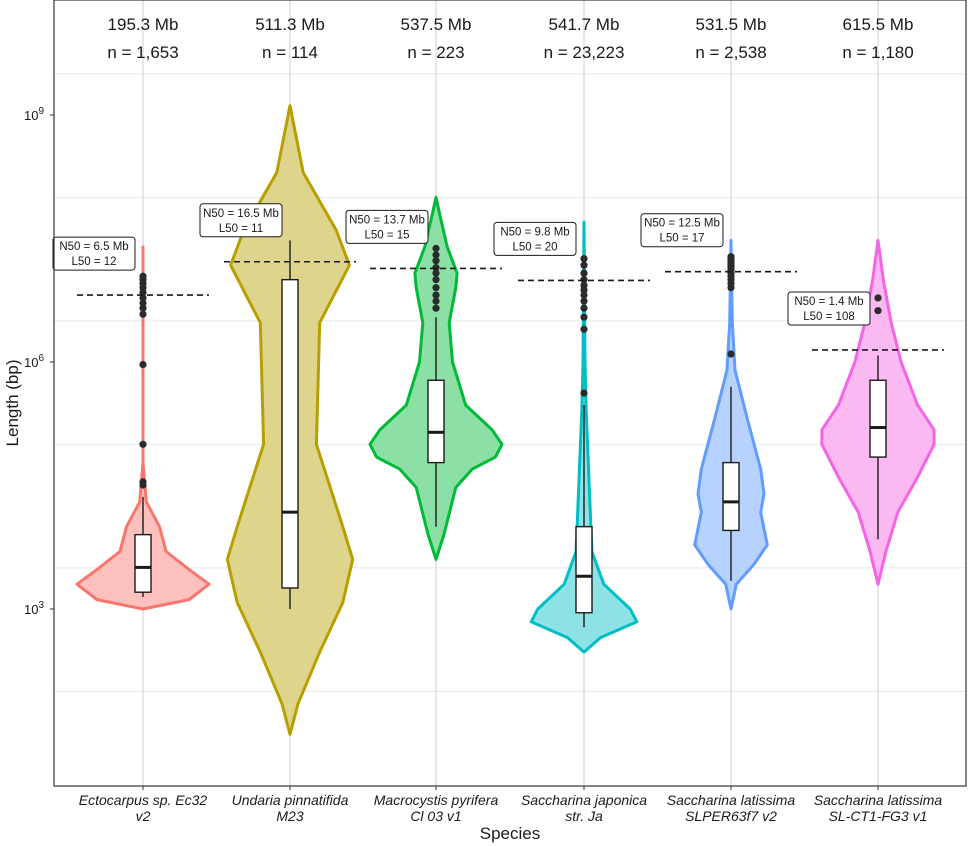 The height and width of the screenshot is (846, 969). I want to click on l50-text: L50 = 12, so click(93, 262).